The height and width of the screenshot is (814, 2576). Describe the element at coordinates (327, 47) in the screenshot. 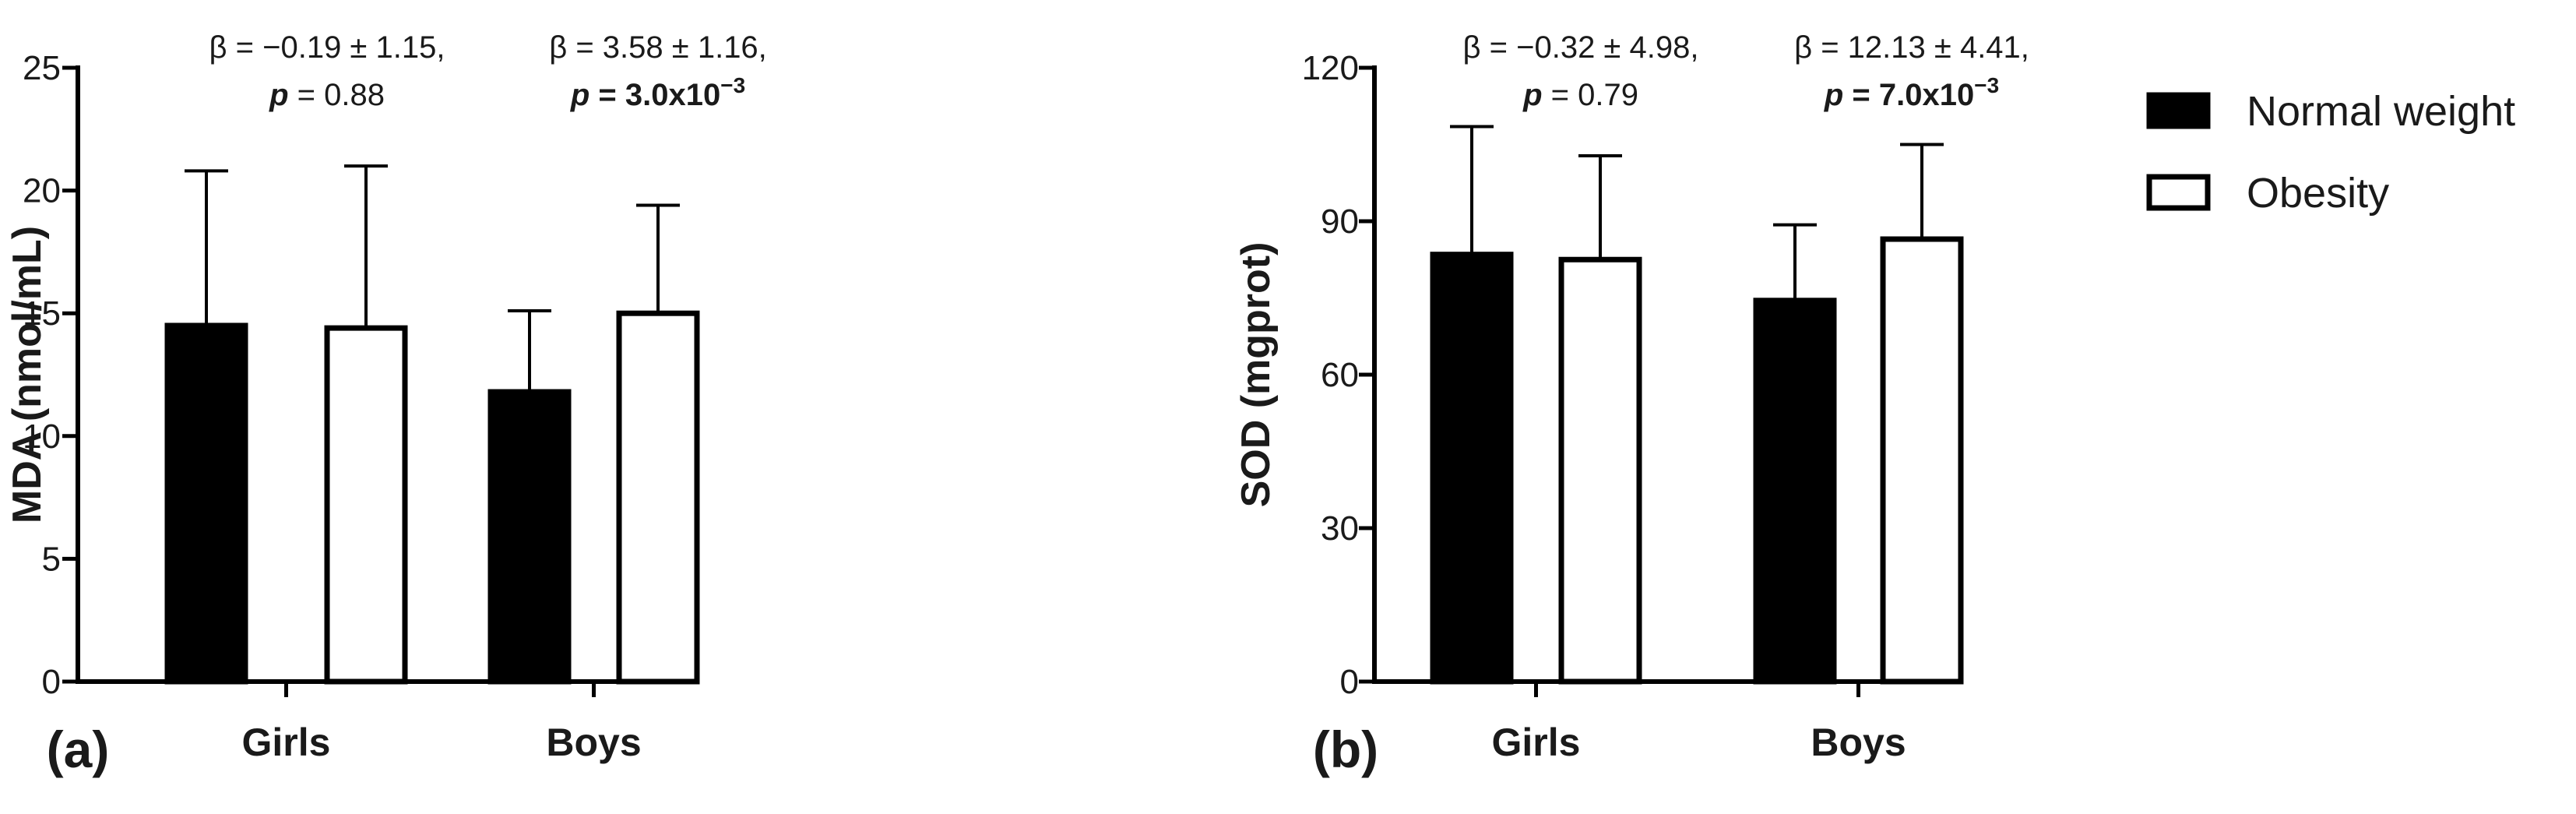

I see `beta-annotation: β = −0.19 ± 1.15,` at that location.